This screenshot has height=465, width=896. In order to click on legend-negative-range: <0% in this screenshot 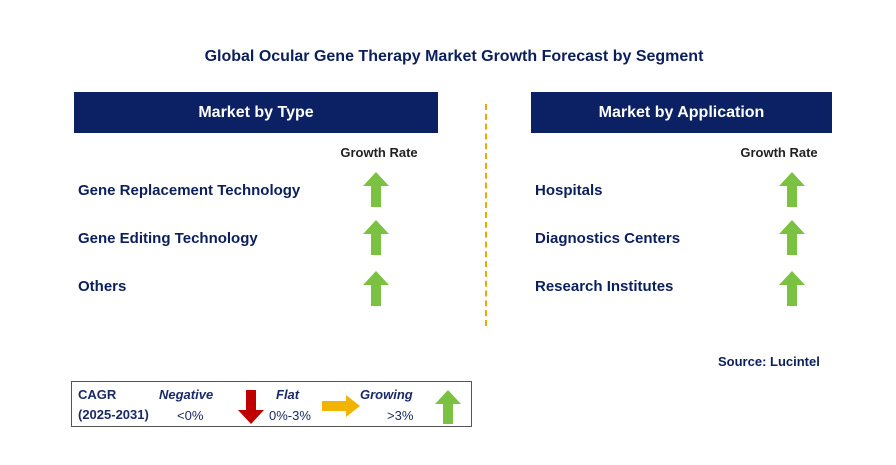, I will do `click(190, 415)`.